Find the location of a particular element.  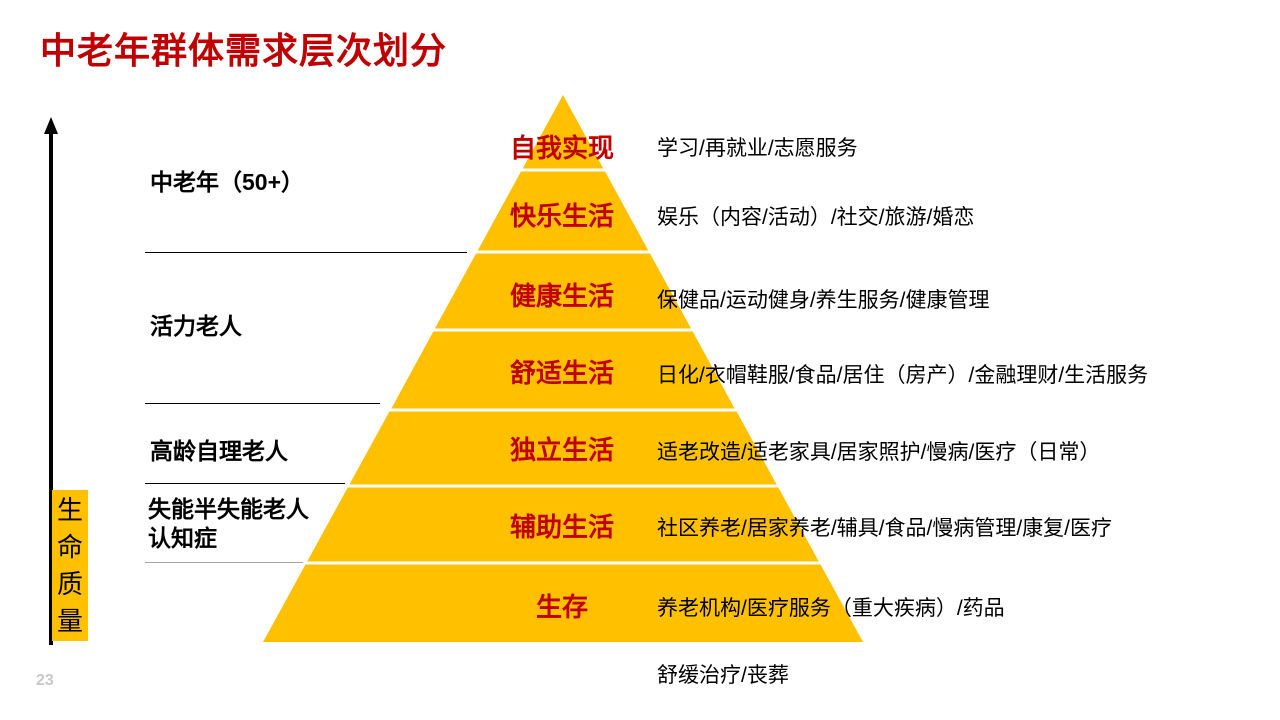

level-desc-independent-life: 适老改造/适老家具/居家照护/慢病/医疗（日常） is located at coordinates (879, 452).